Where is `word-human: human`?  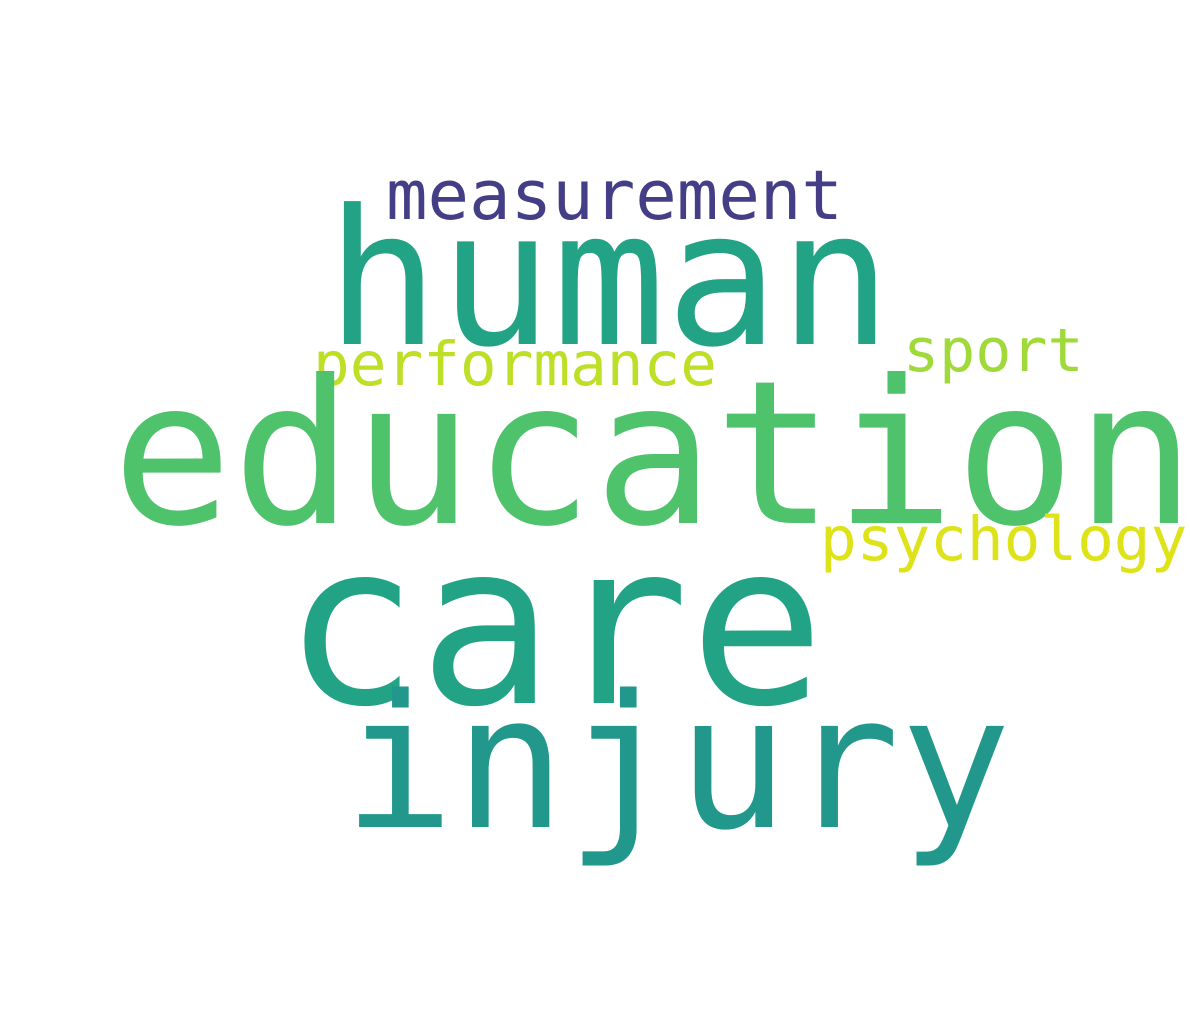 word-human: human is located at coordinates (609, 279).